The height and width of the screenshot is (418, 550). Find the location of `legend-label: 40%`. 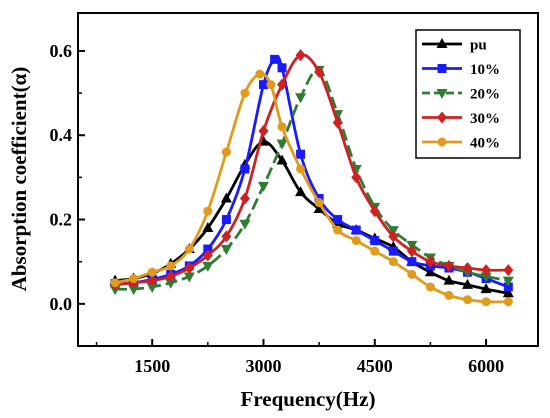

legend-label: 40% is located at coordinates (485, 144).